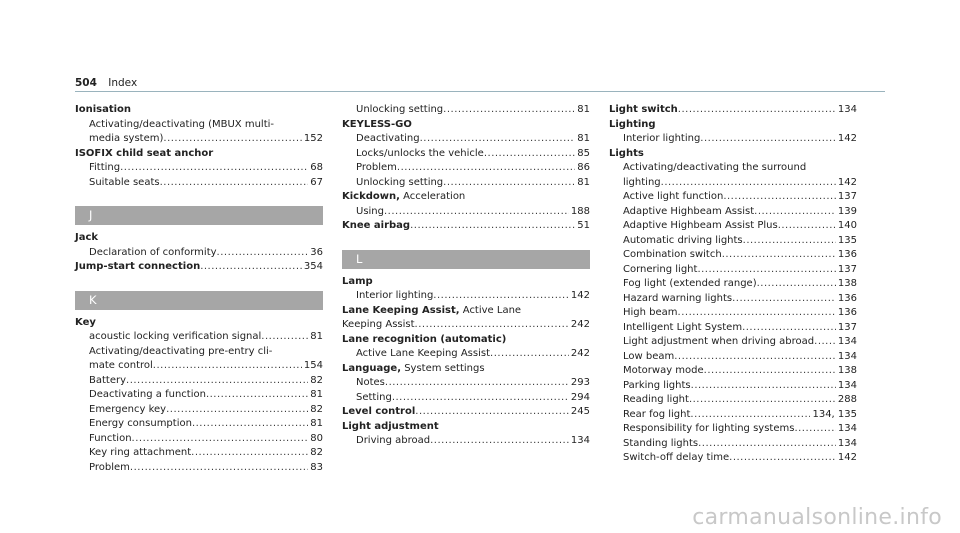  Describe the element at coordinates (199, 468) in the screenshot. I see `index-subentry: Problem 83` at that location.